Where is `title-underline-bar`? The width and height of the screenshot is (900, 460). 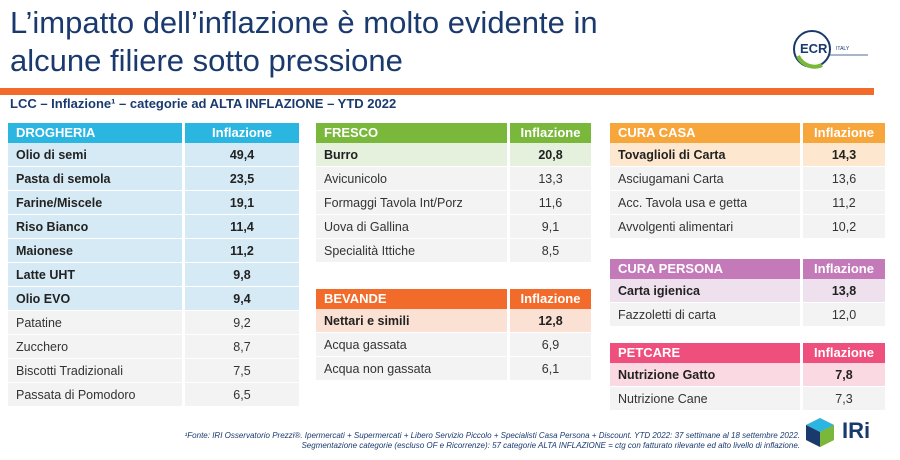 title-underline-bar is located at coordinates (437, 91).